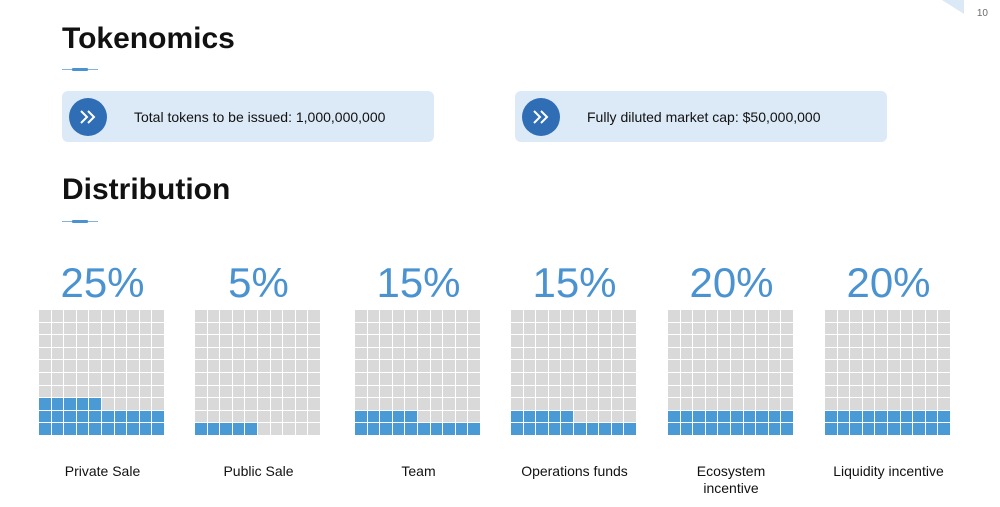 The image size is (1000, 507). What do you see at coordinates (80, 221) in the screenshot?
I see `title-underline-decoration` at bounding box center [80, 221].